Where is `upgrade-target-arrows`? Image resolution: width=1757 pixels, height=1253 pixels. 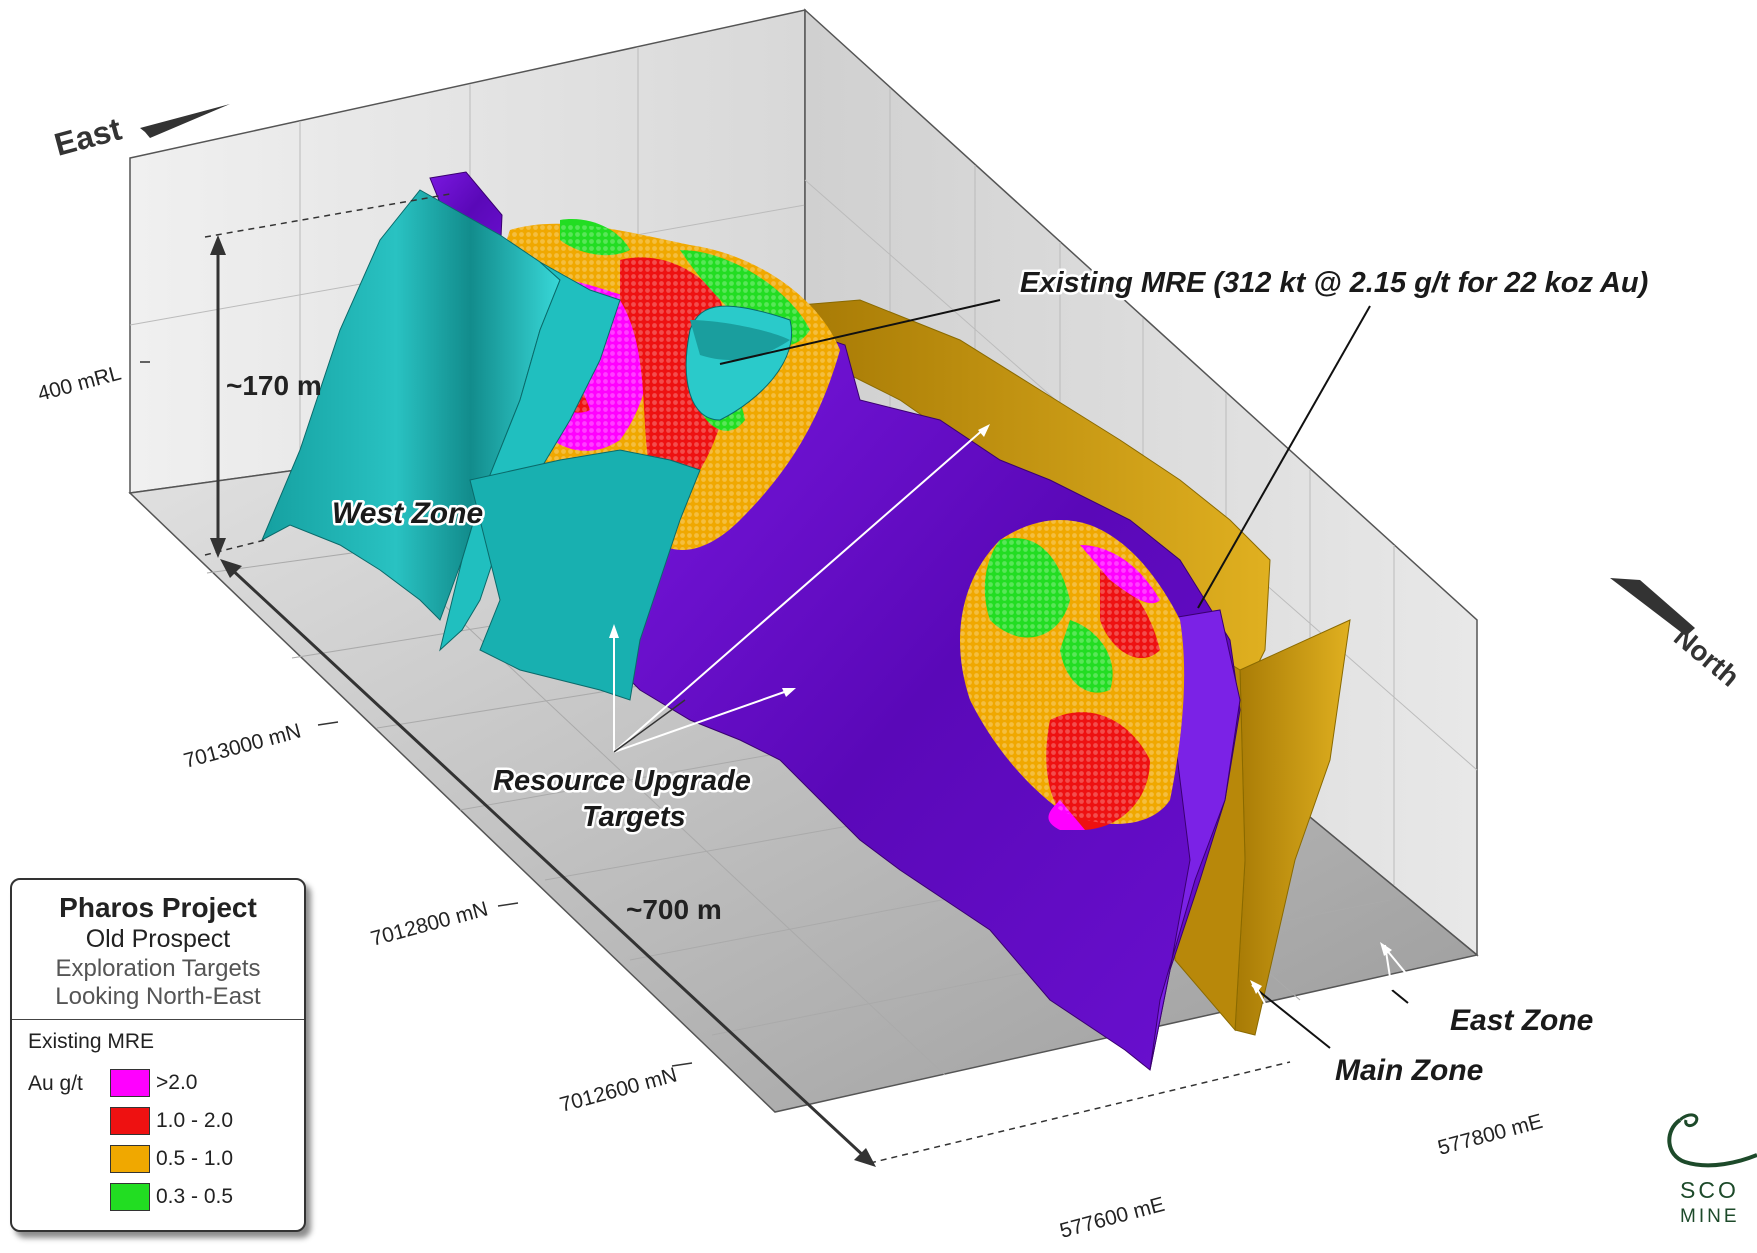 upgrade-target-arrows is located at coordinates (799, 588).